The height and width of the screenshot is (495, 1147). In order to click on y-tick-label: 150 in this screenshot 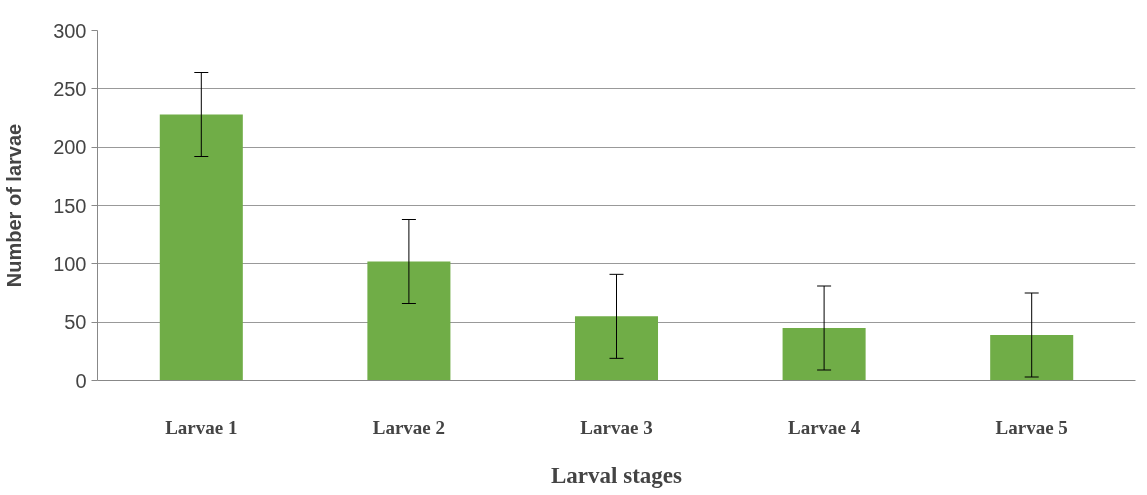, I will do `click(70, 205)`.